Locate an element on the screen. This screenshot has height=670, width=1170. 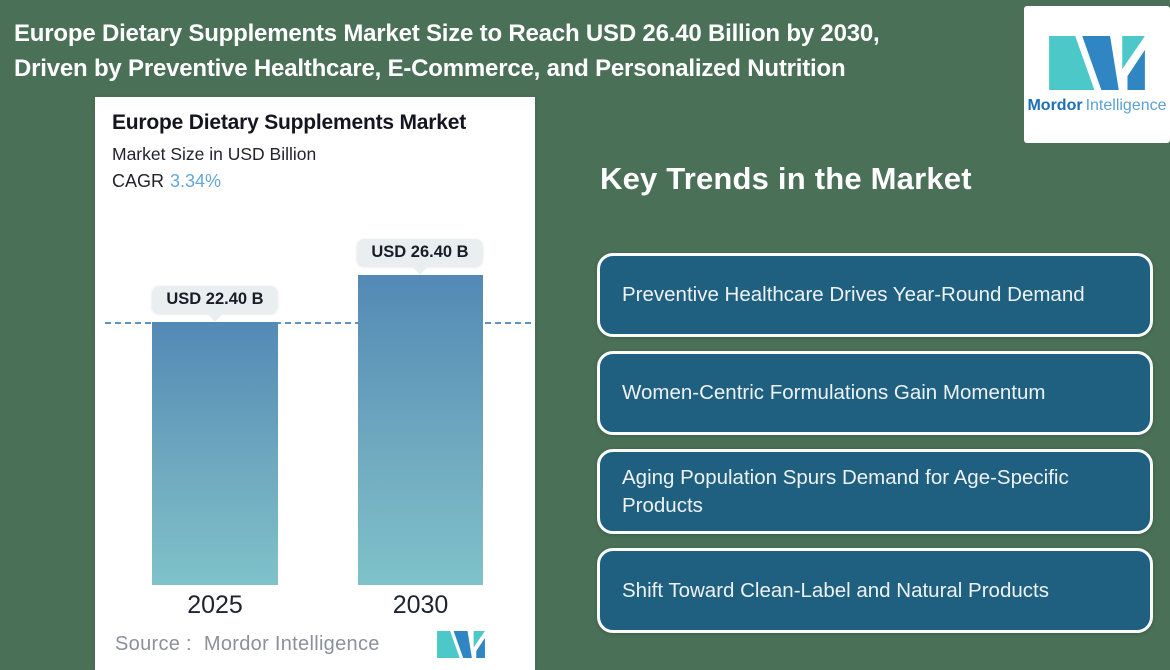
source-text: Source : Mordor Intelligence is located at coordinates (247, 644).